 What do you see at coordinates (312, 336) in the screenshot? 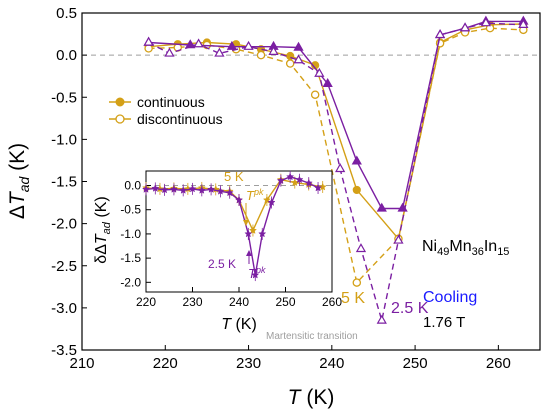
I see `martensitic-transition-label: Martensitic transition` at bounding box center [312, 336].